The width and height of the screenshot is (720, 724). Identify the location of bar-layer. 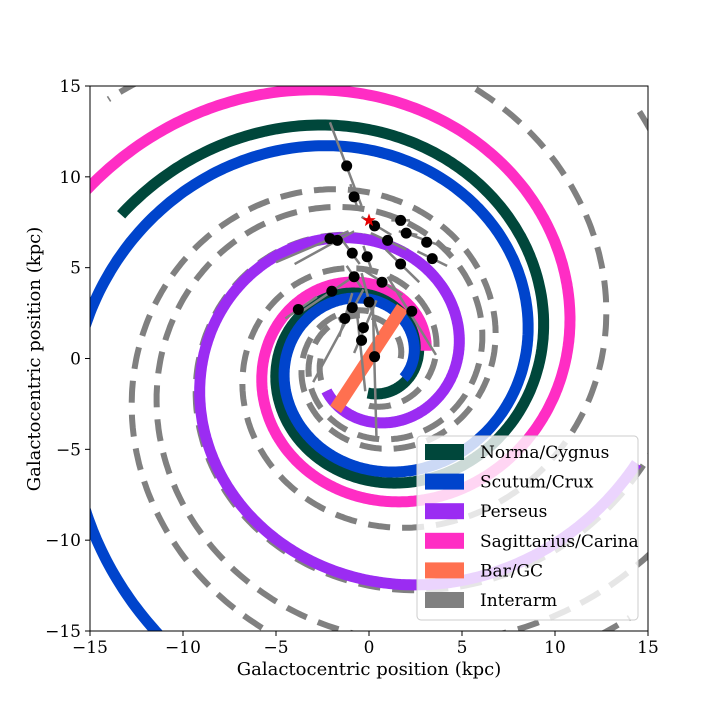
(369, 358).